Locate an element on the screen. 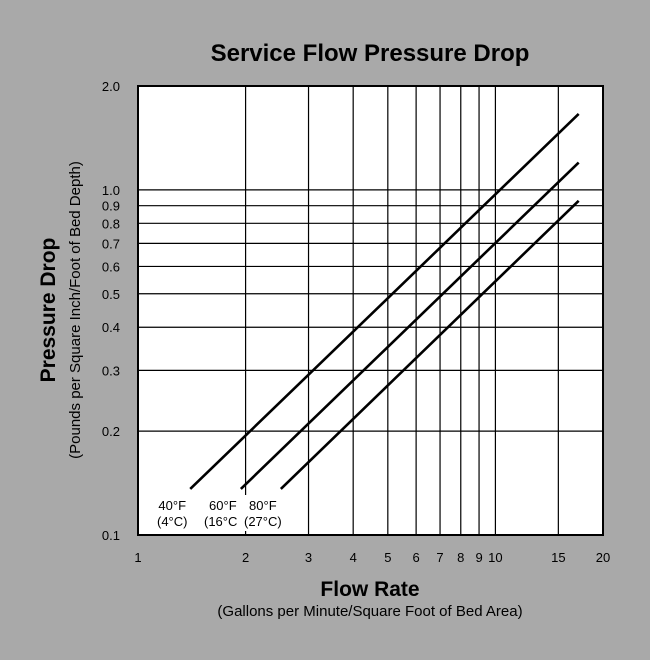 This screenshot has height=660, width=650. y-tick-label: 0.6 is located at coordinates (111, 266).